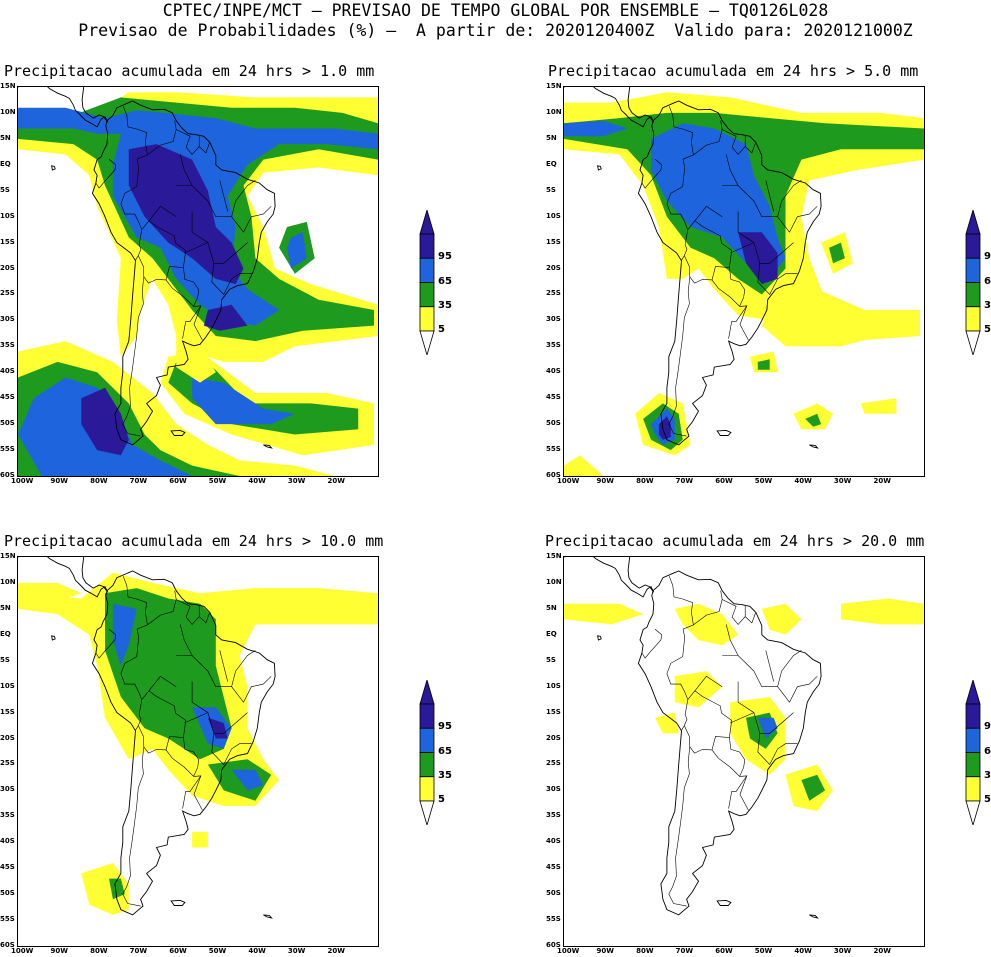 This screenshot has height=957, width=991. What do you see at coordinates (441, 329) in the screenshot?
I see `legend-label: 5` at bounding box center [441, 329].